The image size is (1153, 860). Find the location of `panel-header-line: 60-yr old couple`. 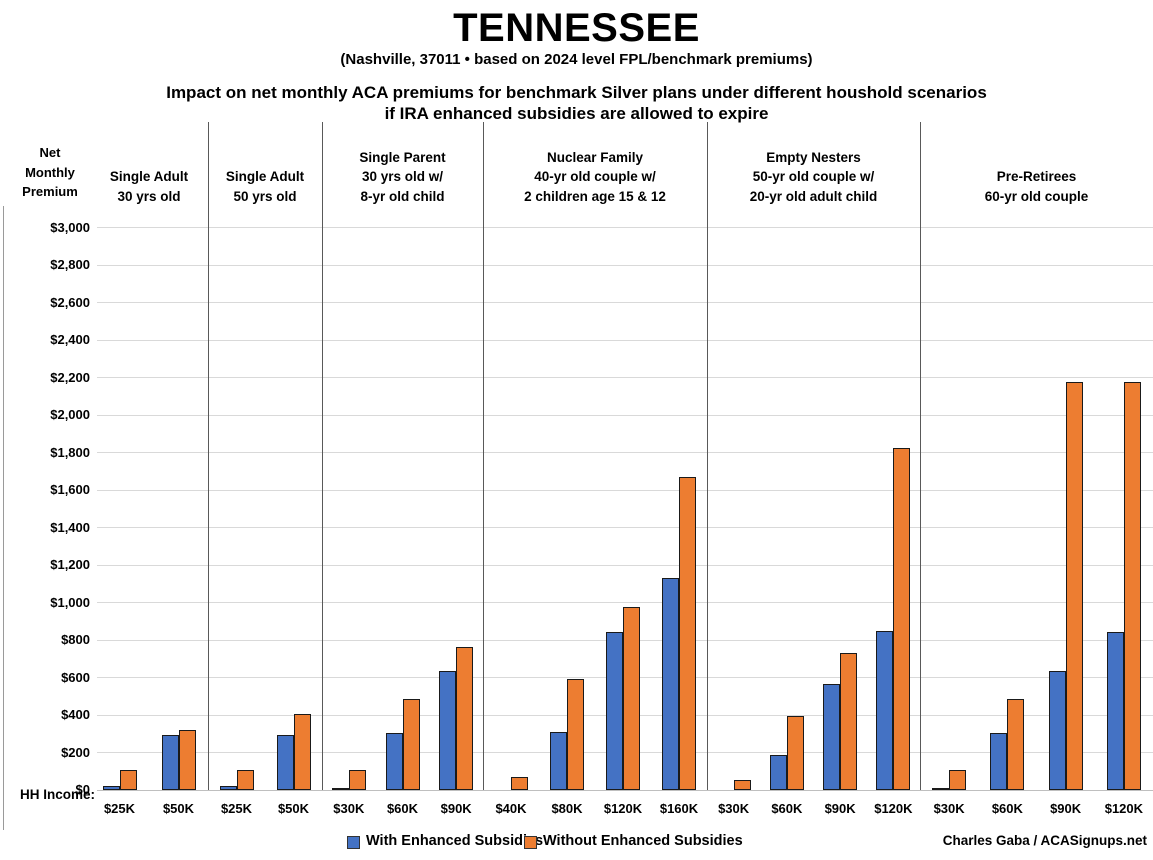

panel-header-line: 60-yr old couple is located at coordinates (1036, 196).